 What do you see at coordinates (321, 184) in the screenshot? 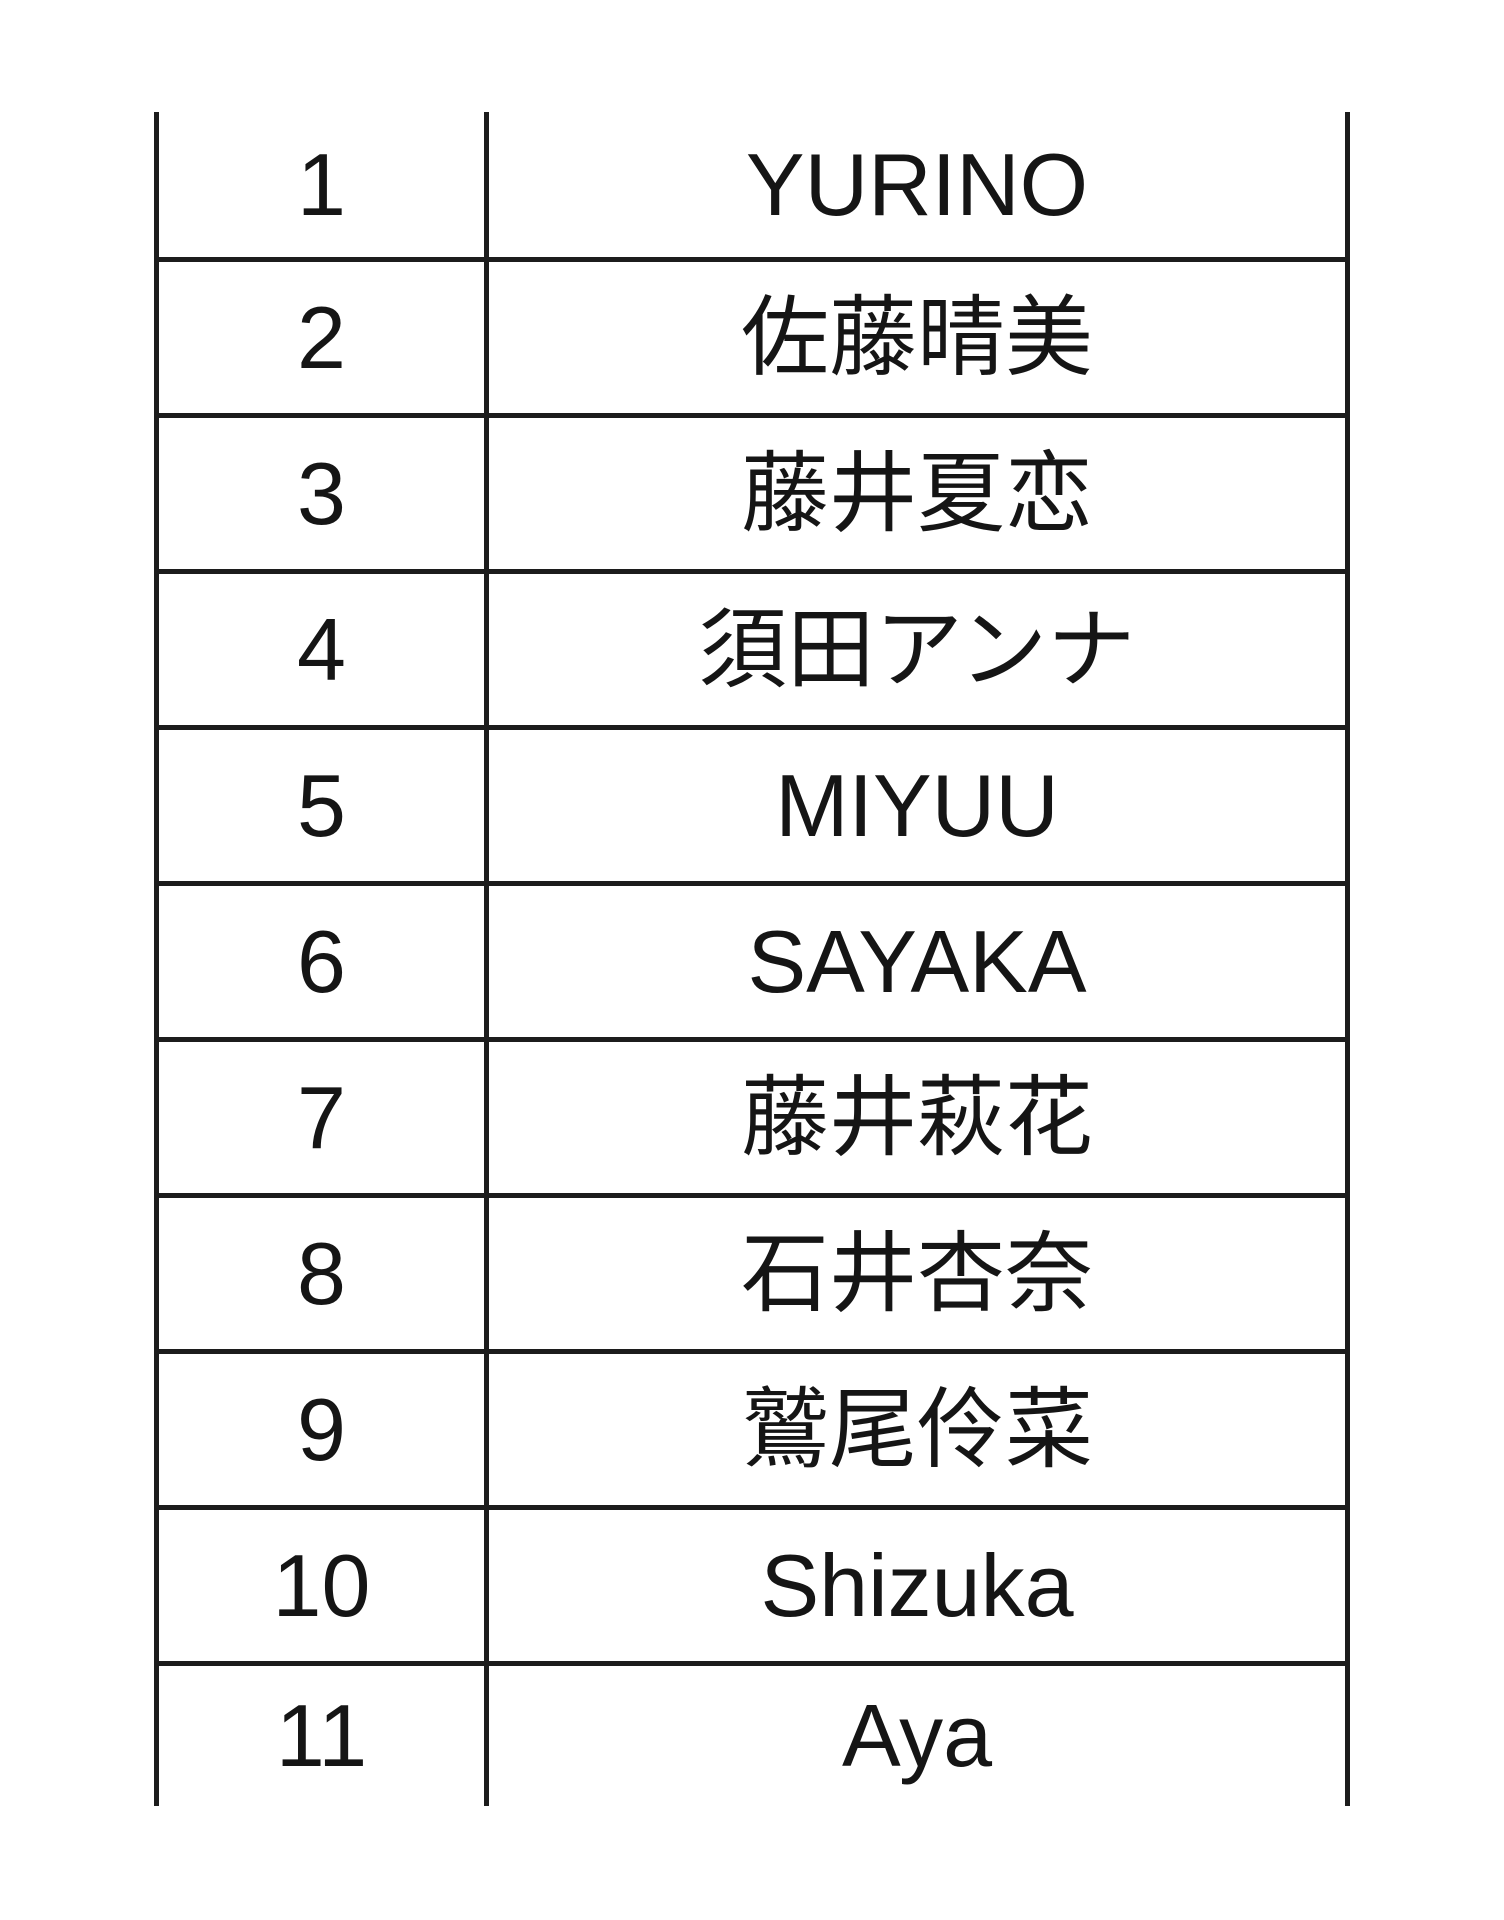
I see `rank-cell: 1` at bounding box center [321, 184].